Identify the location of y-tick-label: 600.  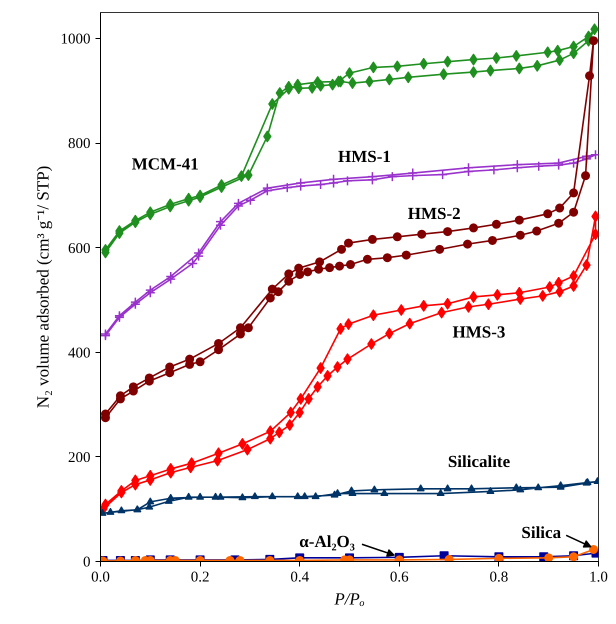
(79, 248).